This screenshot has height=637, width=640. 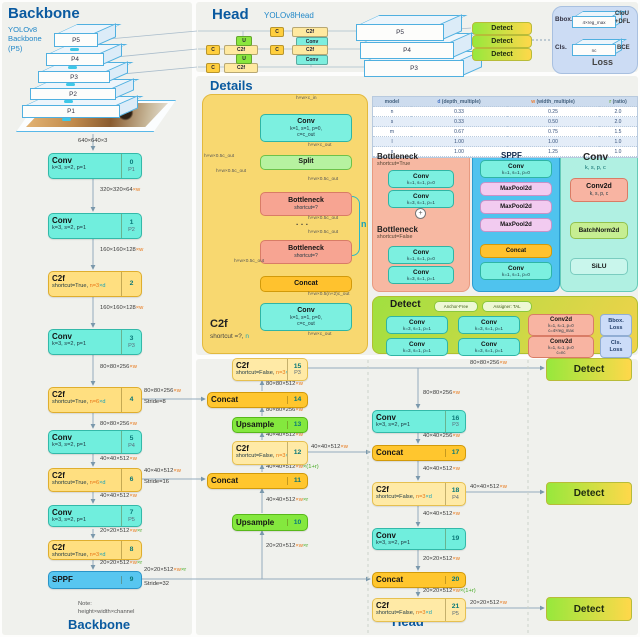 I want to click on node-params: shortcut=True, n=6×d, so click(x=79, y=483).